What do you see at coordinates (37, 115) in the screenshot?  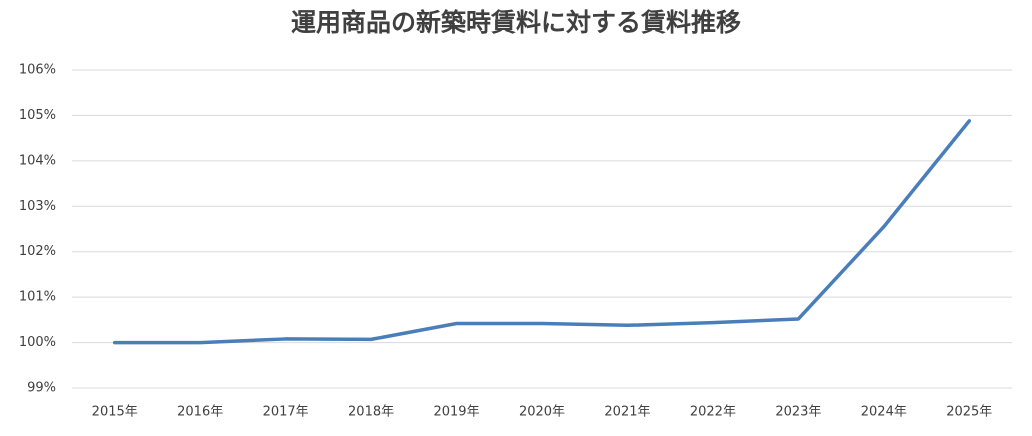 I see `y-tick-label: 105%` at bounding box center [37, 115].